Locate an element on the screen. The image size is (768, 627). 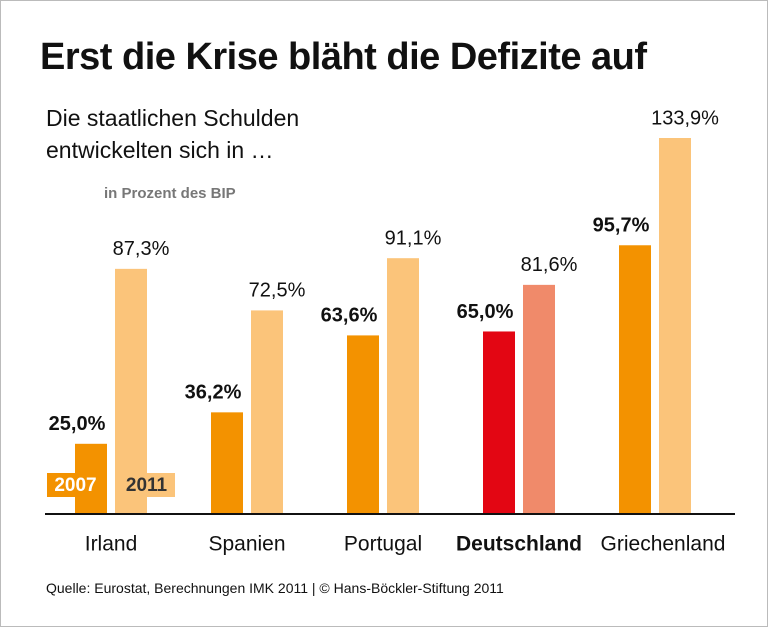
data-label: 72,5% is located at coordinates (277, 291).